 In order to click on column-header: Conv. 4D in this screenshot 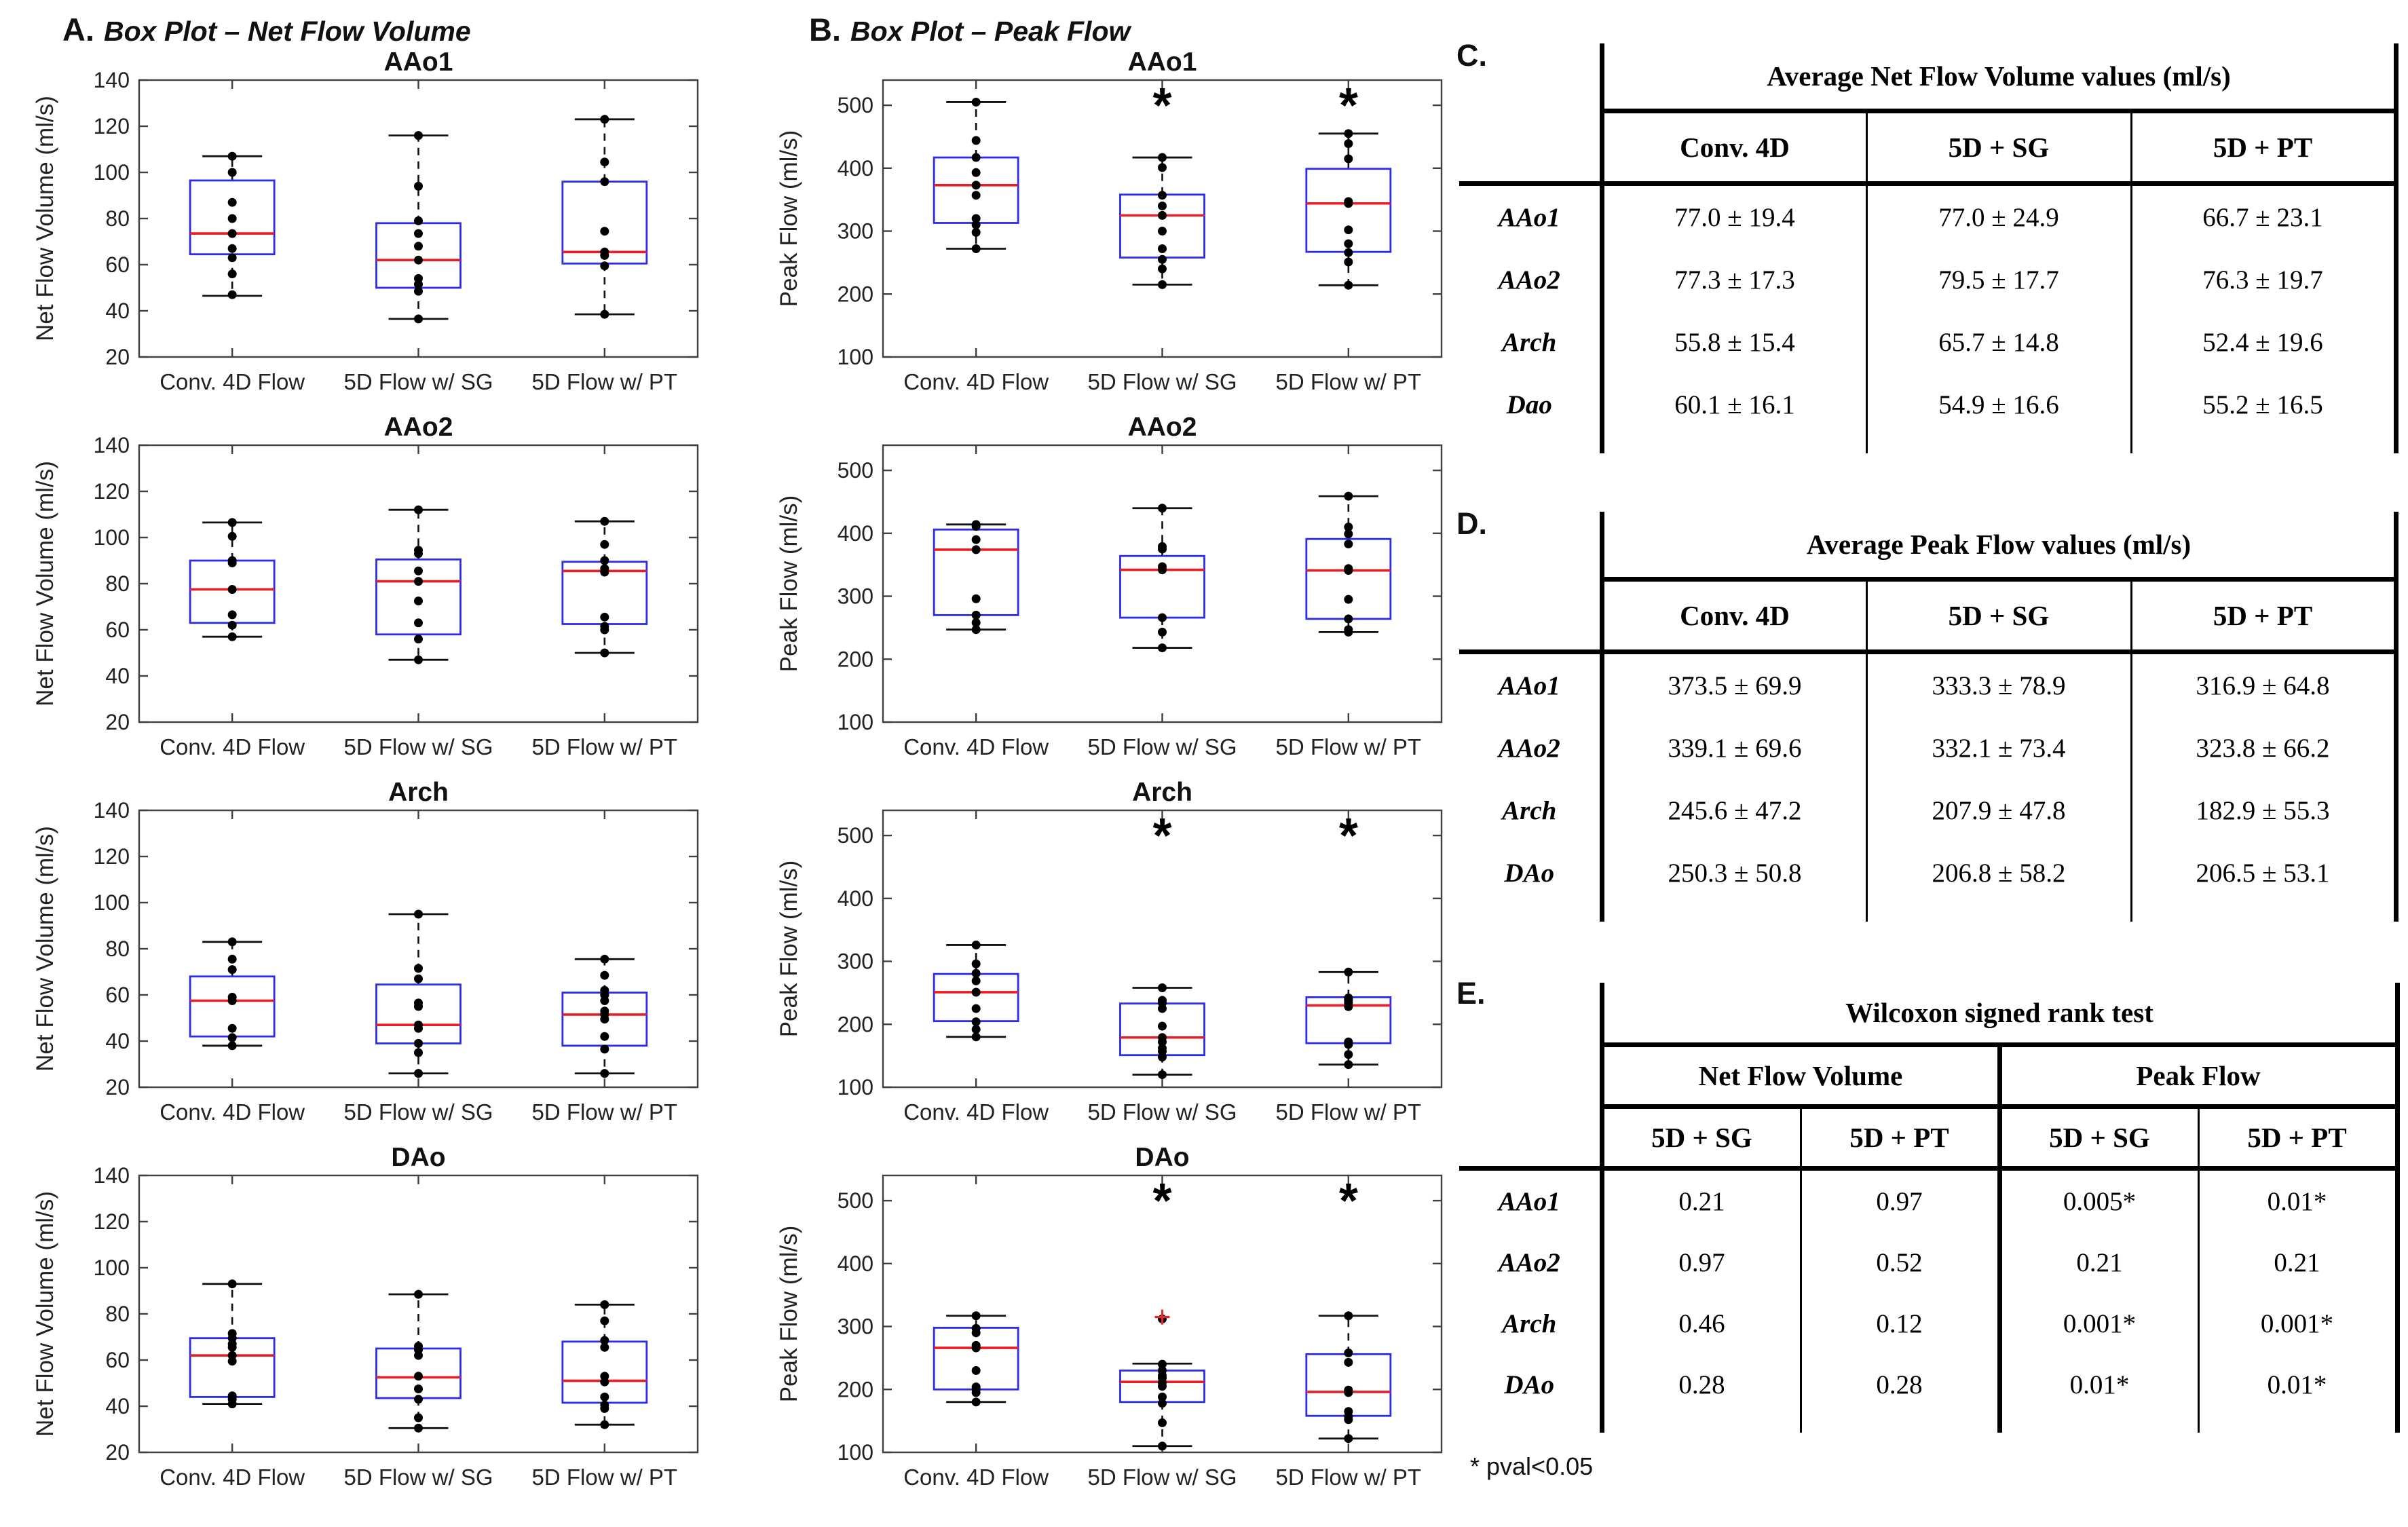, I will do `click(1734, 148)`.